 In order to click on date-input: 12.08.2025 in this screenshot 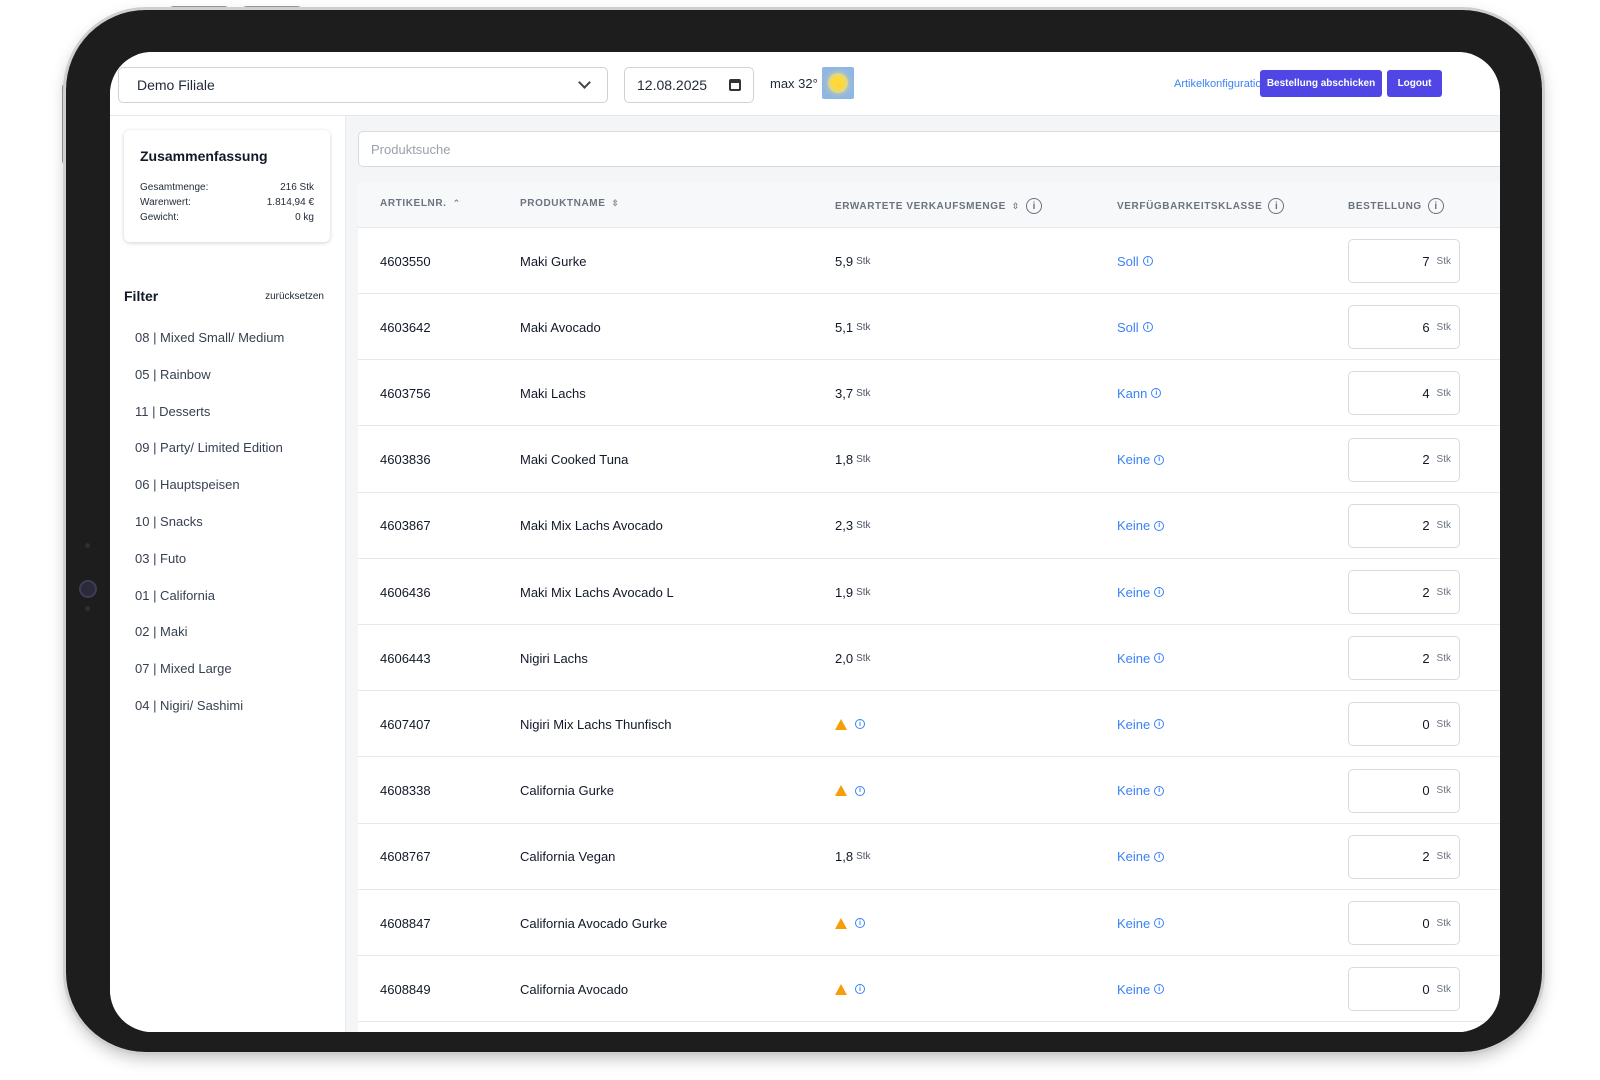, I will do `click(689, 85)`.